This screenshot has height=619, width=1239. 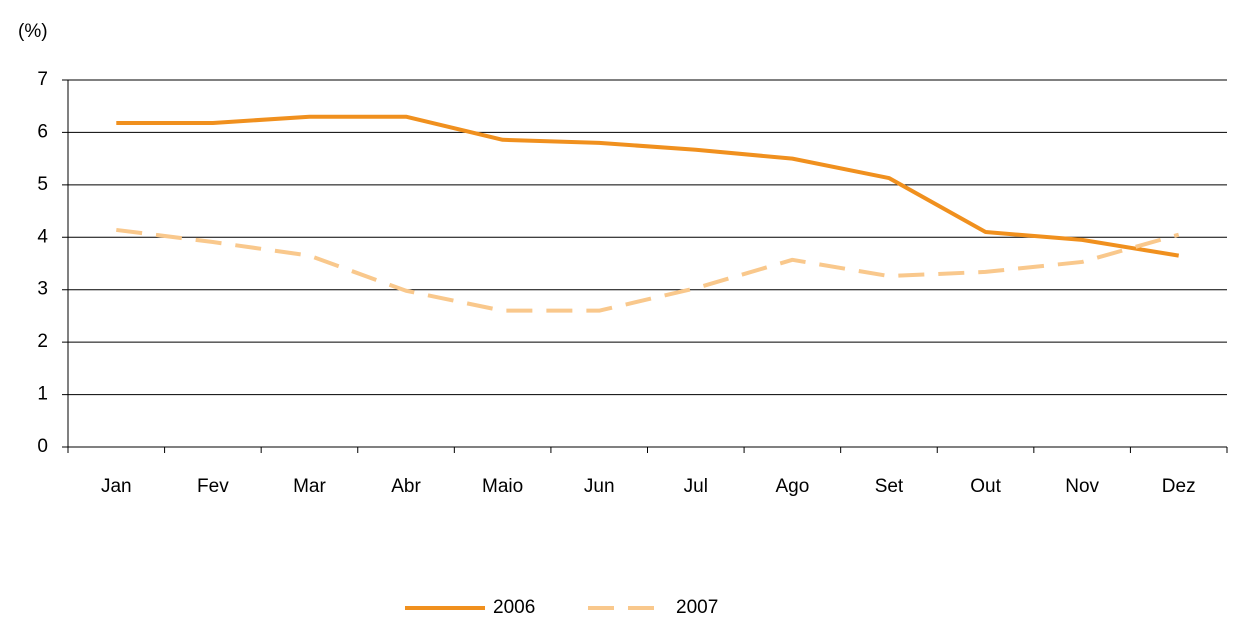 What do you see at coordinates (889, 486) in the screenshot?
I see `x-tick-label: Set` at bounding box center [889, 486].